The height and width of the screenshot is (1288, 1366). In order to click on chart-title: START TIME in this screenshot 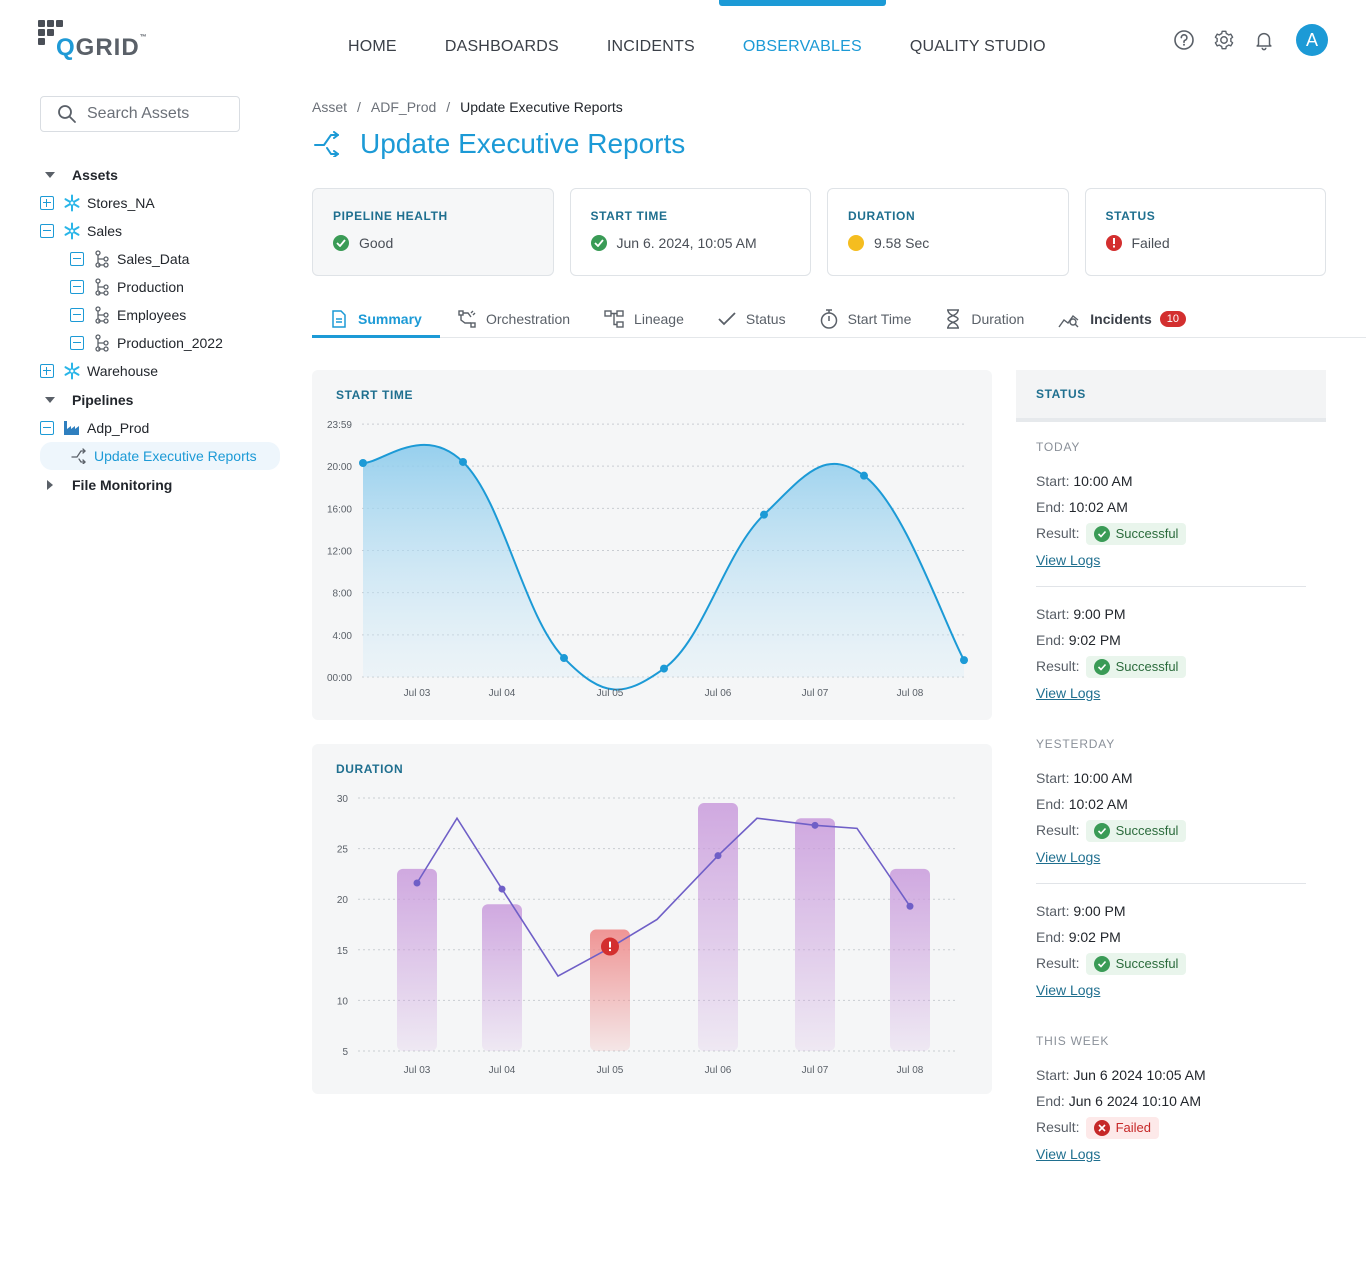, I will do `click(375, 395)`.